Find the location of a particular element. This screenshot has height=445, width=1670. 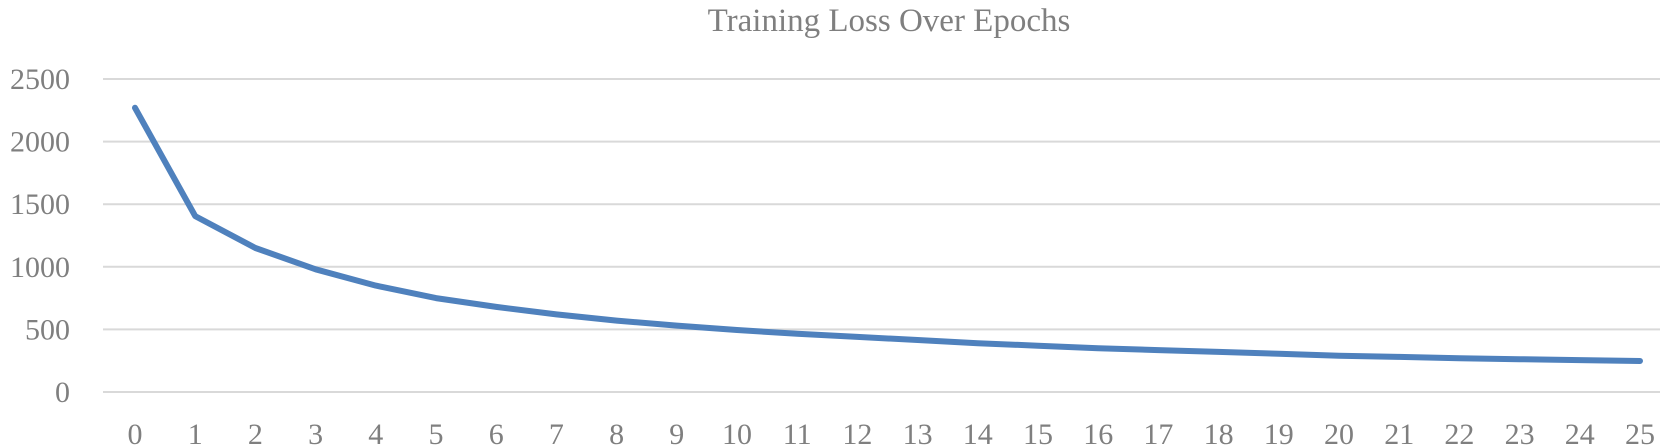

x-tick-label: 0 is located at coordinates (135, 431).